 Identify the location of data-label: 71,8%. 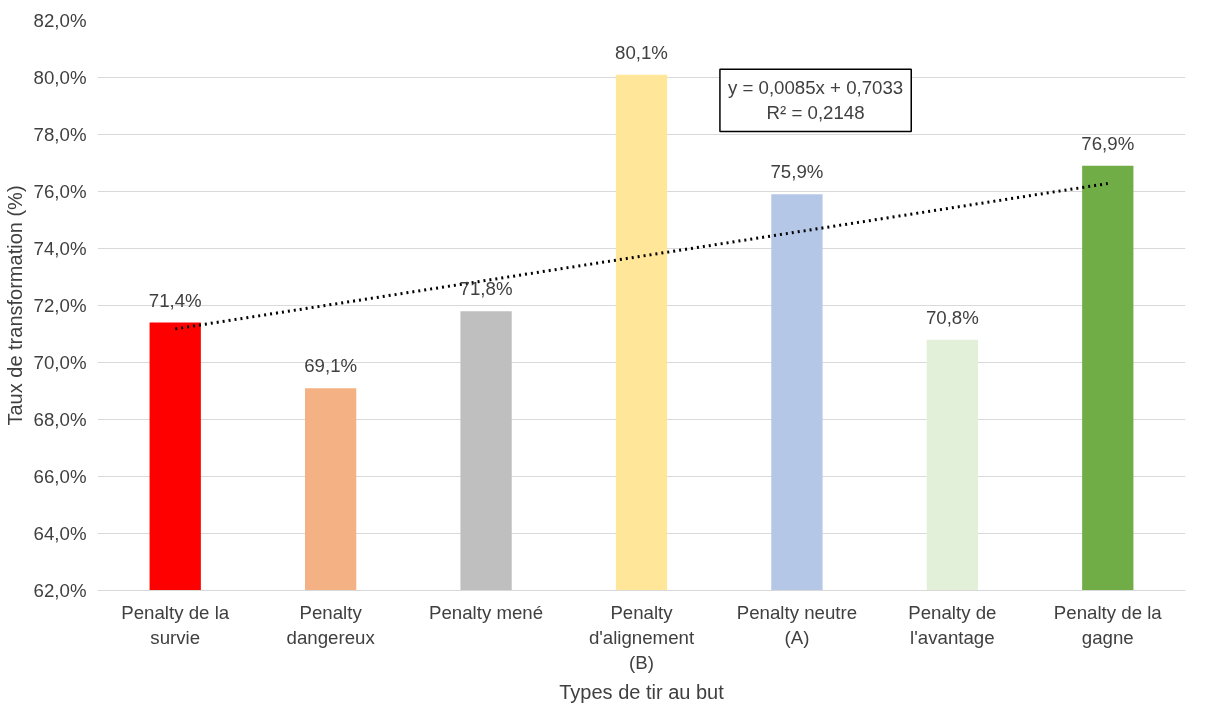
(486, 289).